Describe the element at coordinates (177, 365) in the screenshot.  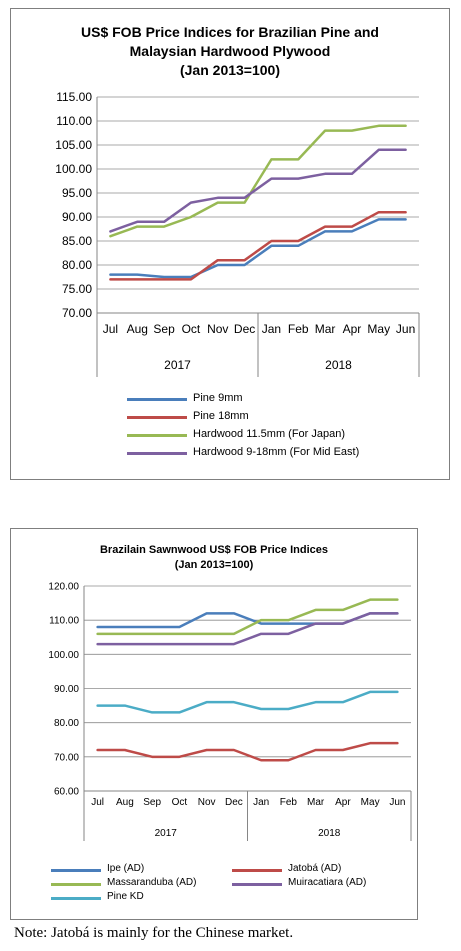
I see `group-label: 2017` at that location.